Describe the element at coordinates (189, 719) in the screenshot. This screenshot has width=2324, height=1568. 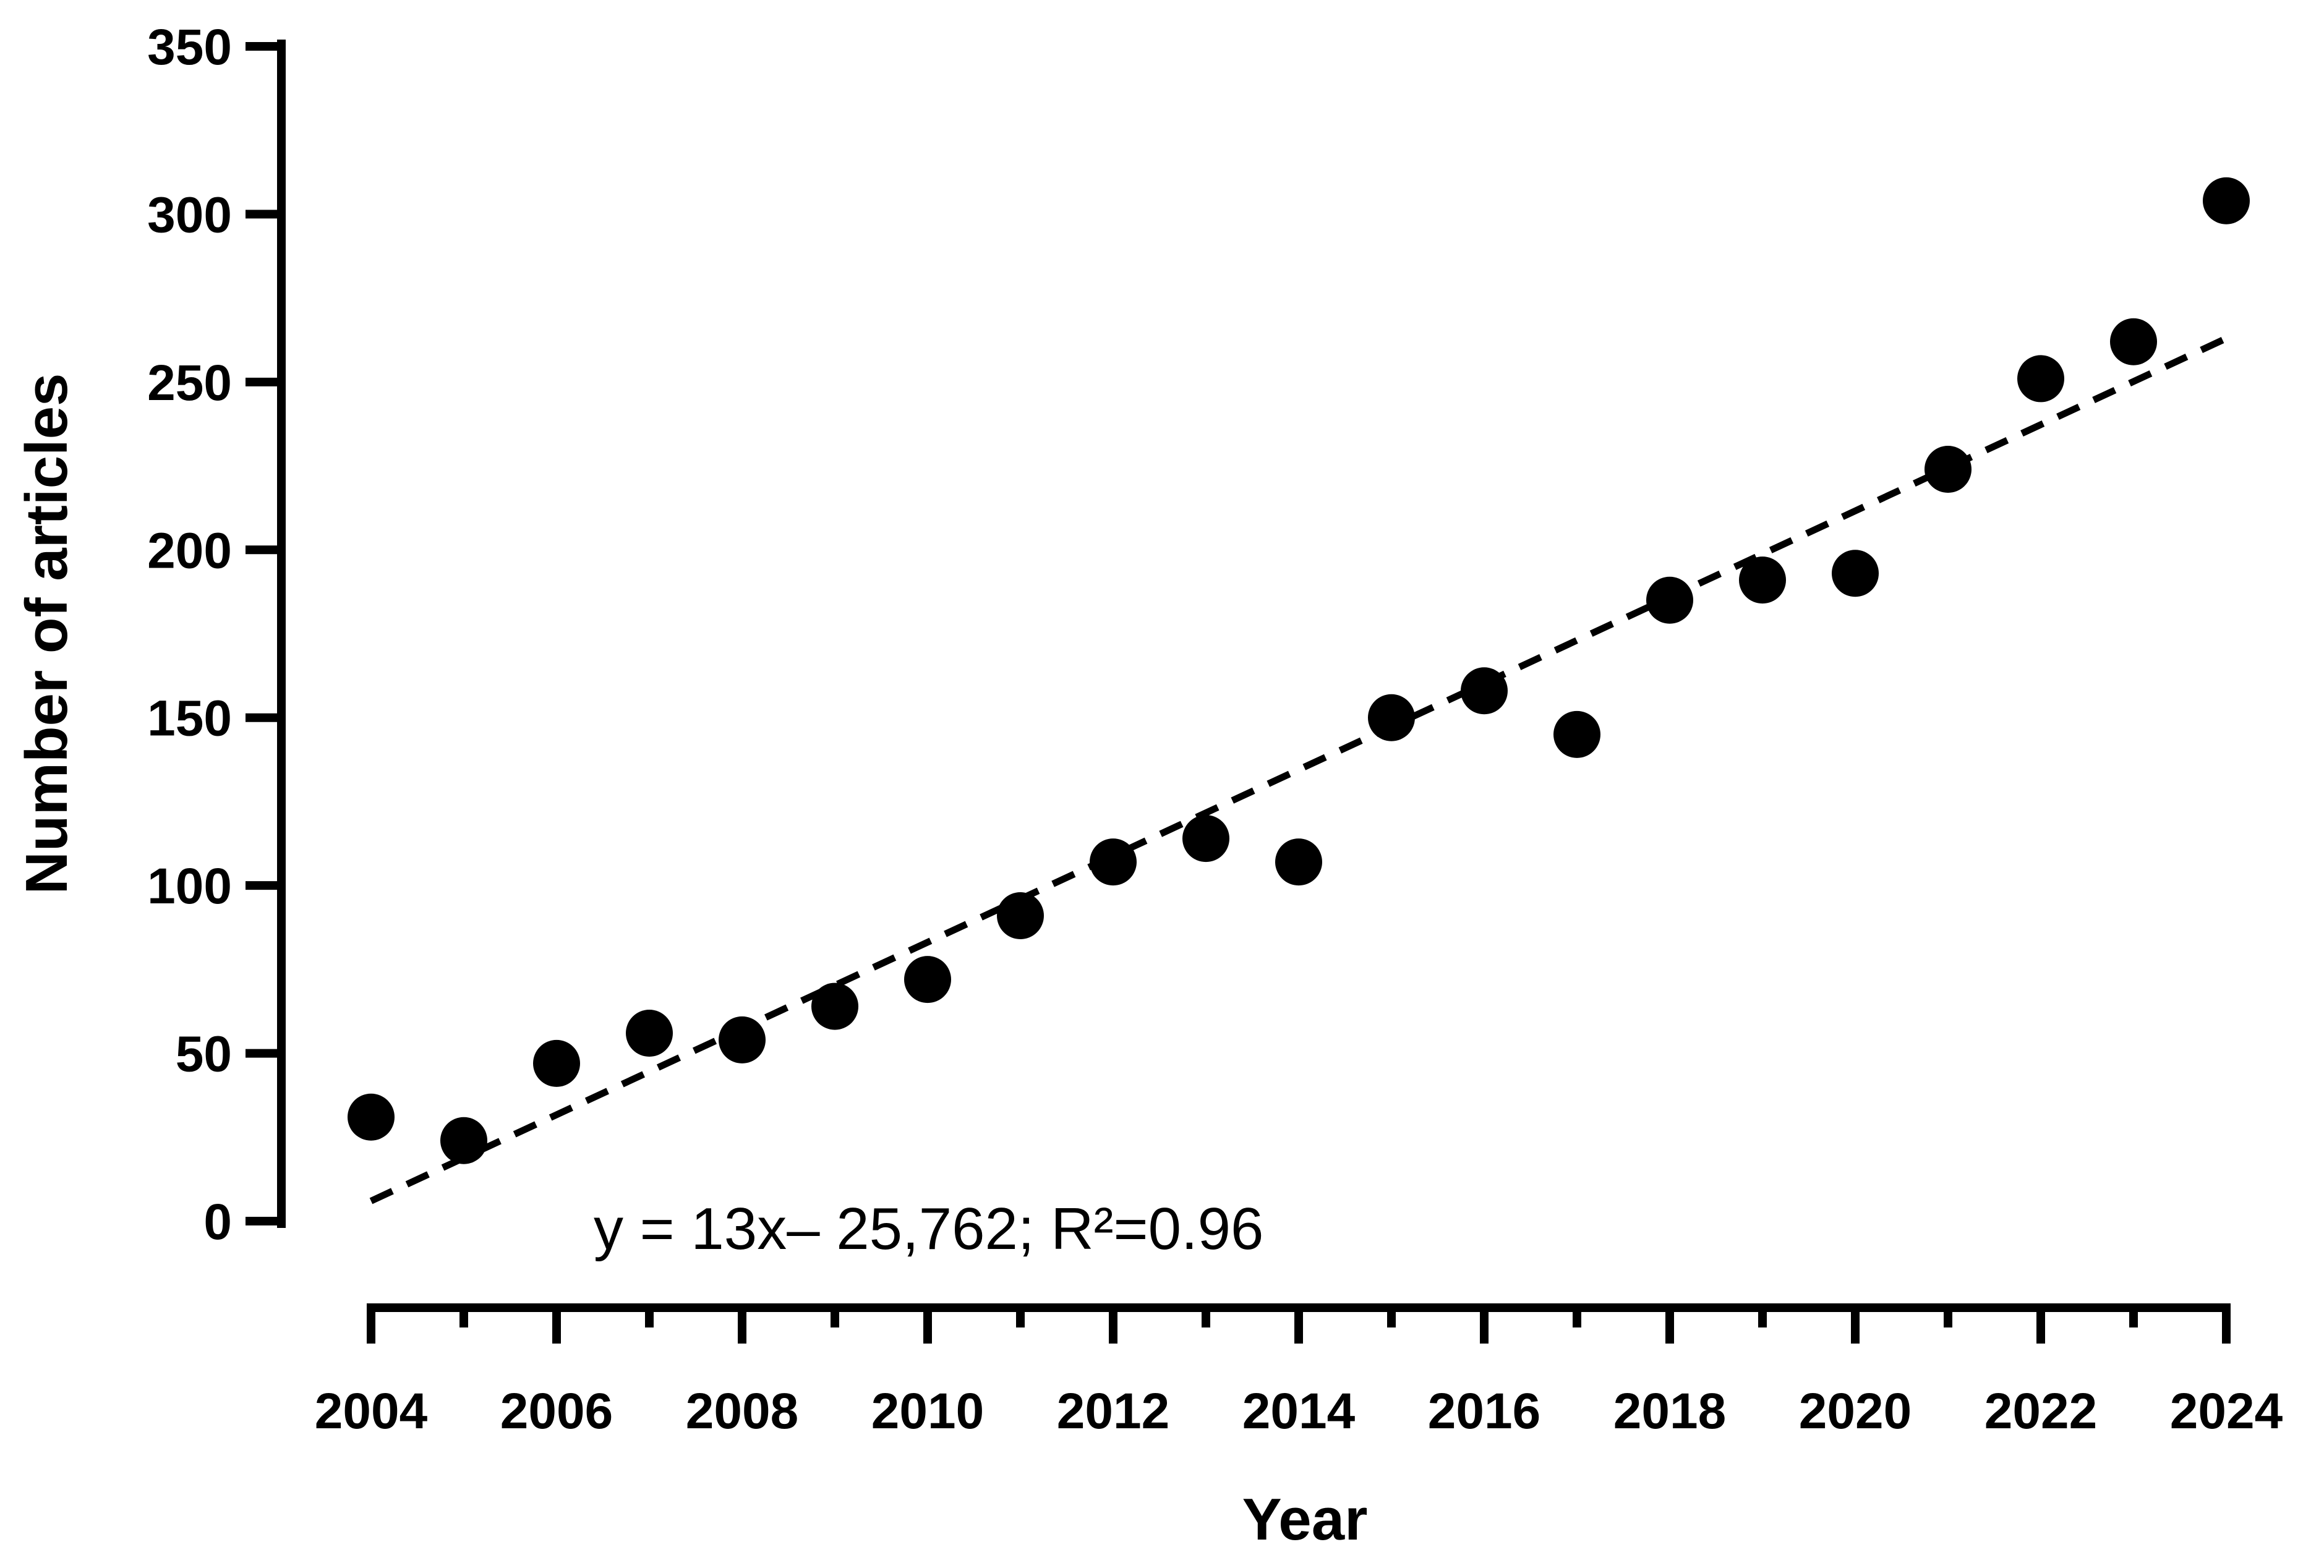
I see `y-tick-label: 150` at that location.